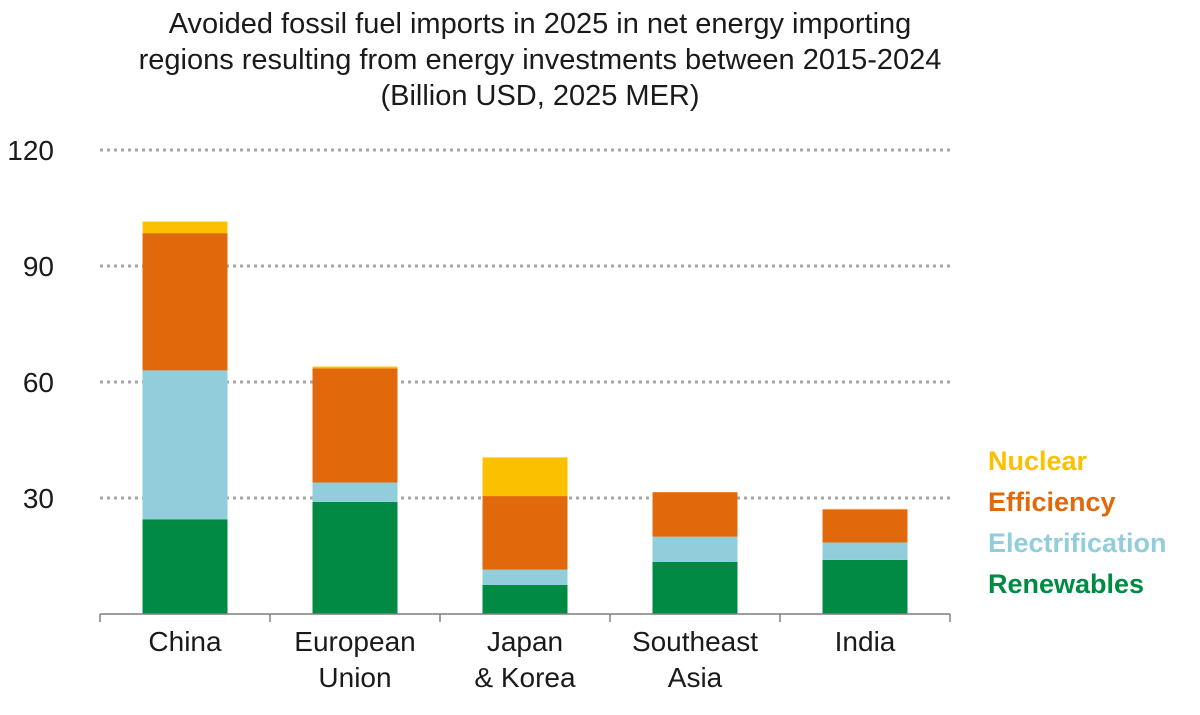  Describe the element at coordinates (1066, 584) in the screenshot. I see `legend-renewables: Renewables` at that location.